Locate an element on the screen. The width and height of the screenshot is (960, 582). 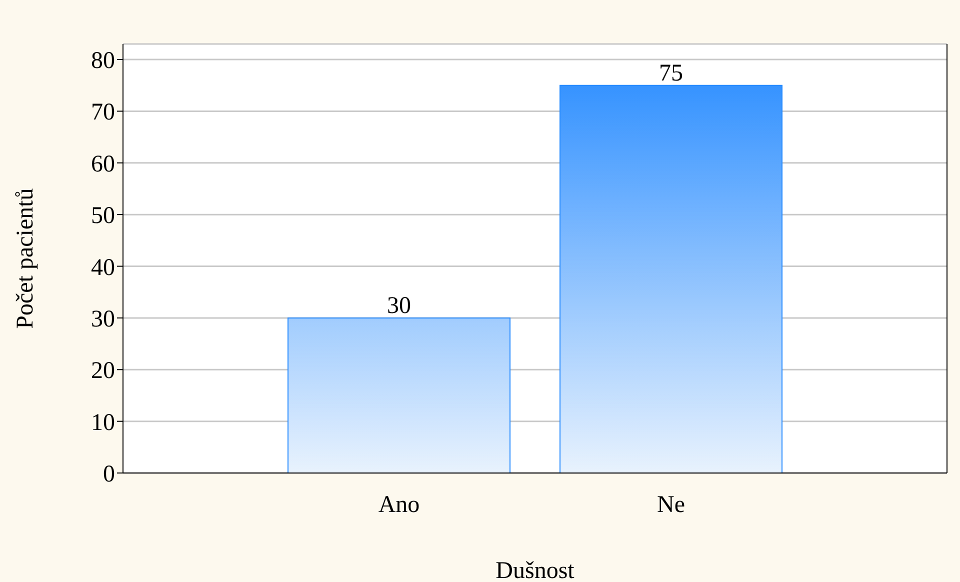
x-tick-label: Ne is located at coordinates (671, 505).